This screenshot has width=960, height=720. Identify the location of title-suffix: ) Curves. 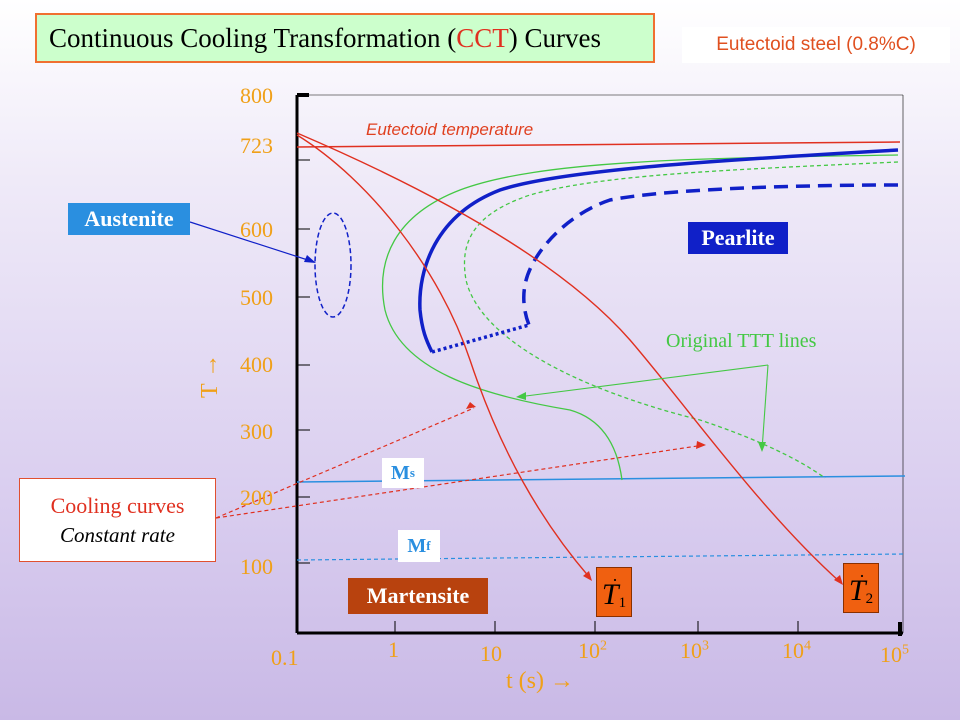
(555, 37).